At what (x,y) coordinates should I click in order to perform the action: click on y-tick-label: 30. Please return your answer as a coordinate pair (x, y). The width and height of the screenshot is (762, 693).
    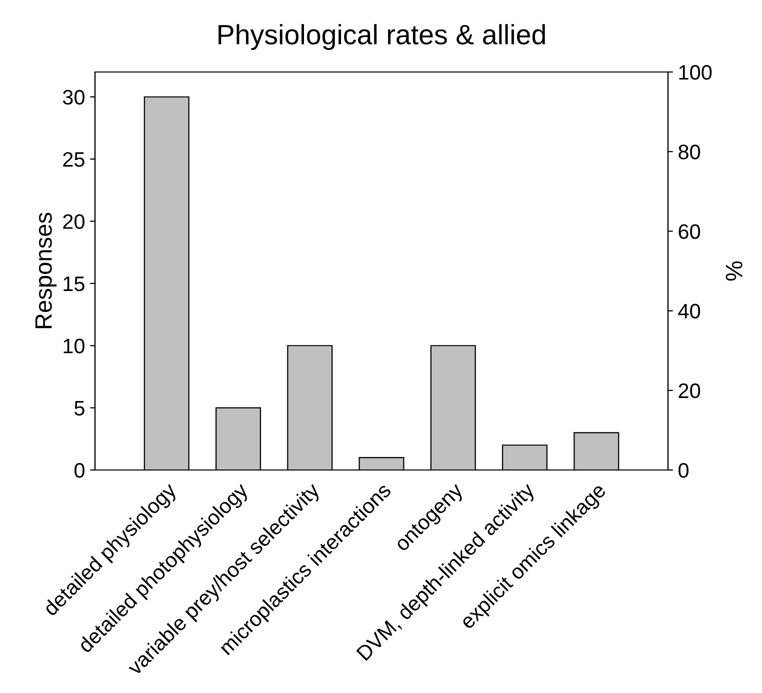
    Looking at the image, I should click on (73, 97).